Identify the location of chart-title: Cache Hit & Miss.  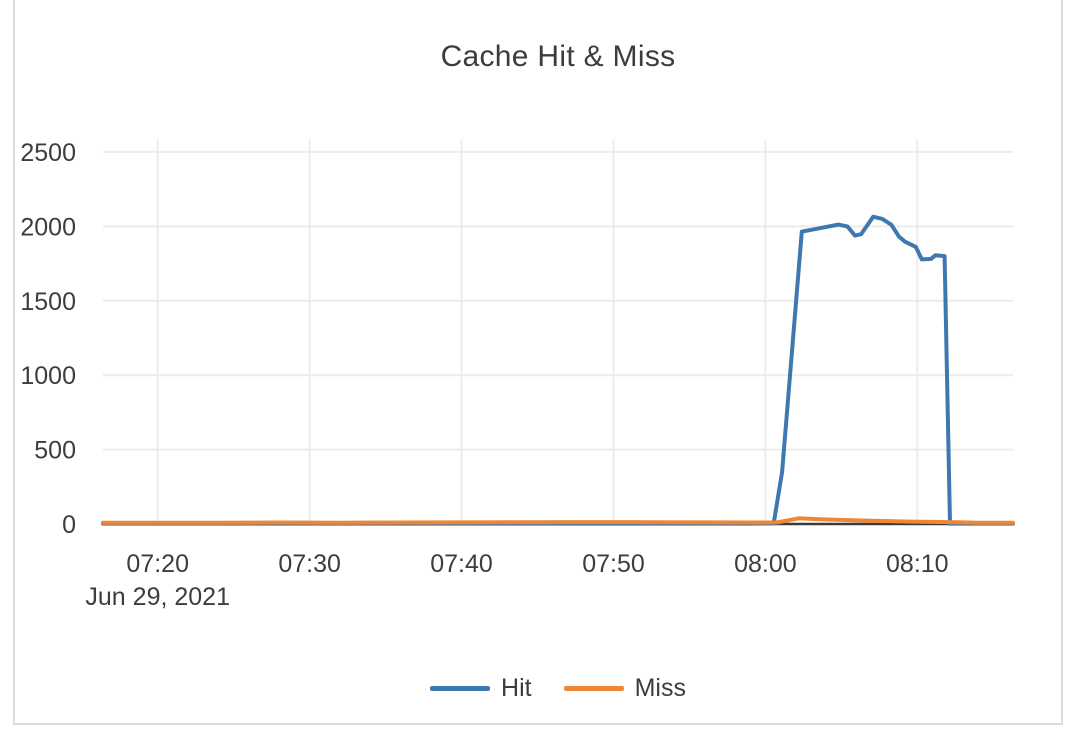
(558, 56).